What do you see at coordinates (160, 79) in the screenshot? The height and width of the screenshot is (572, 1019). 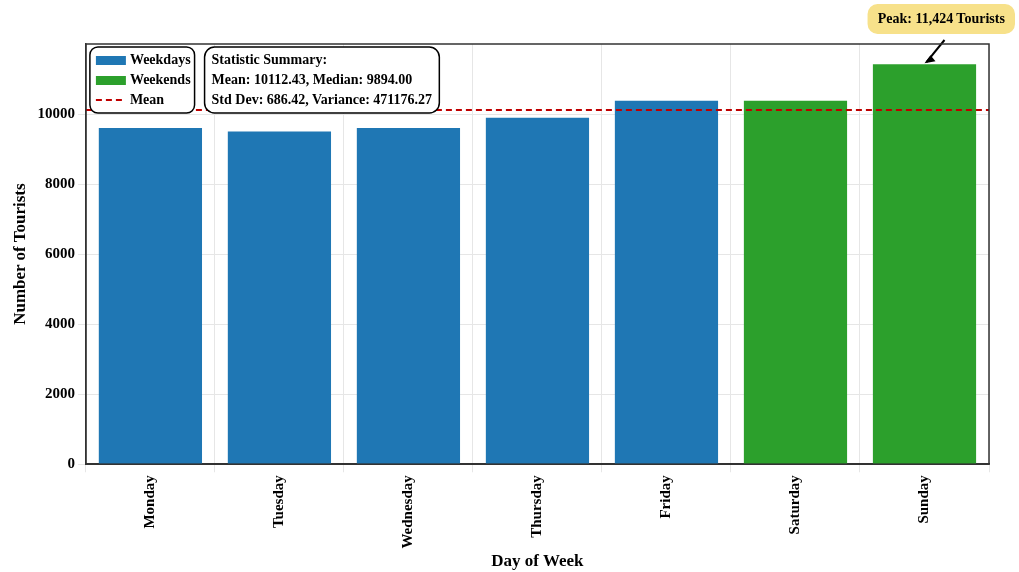 I see `legend-label: Weekends` at bounding box center [160, 79].